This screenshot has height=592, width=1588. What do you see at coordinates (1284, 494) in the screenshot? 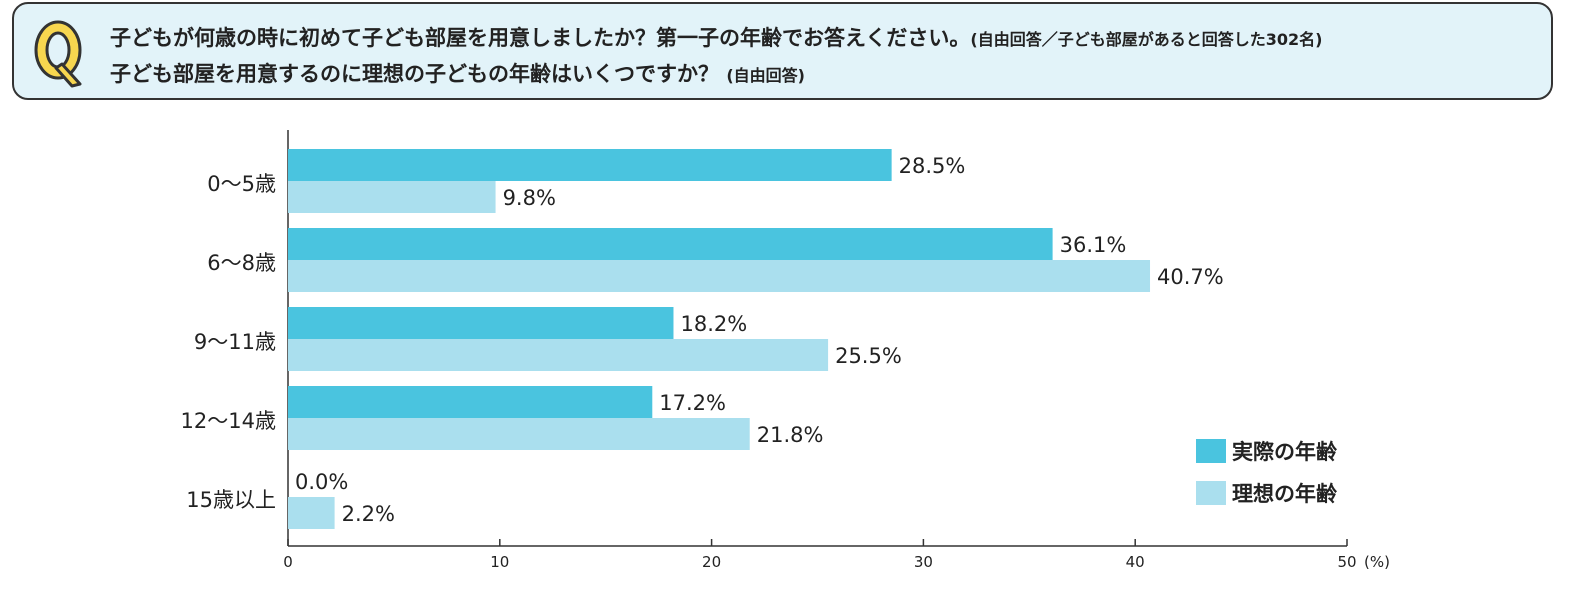
I see `legend-label-ideal: 理想の年齢` at bounding box center [1284, 494].